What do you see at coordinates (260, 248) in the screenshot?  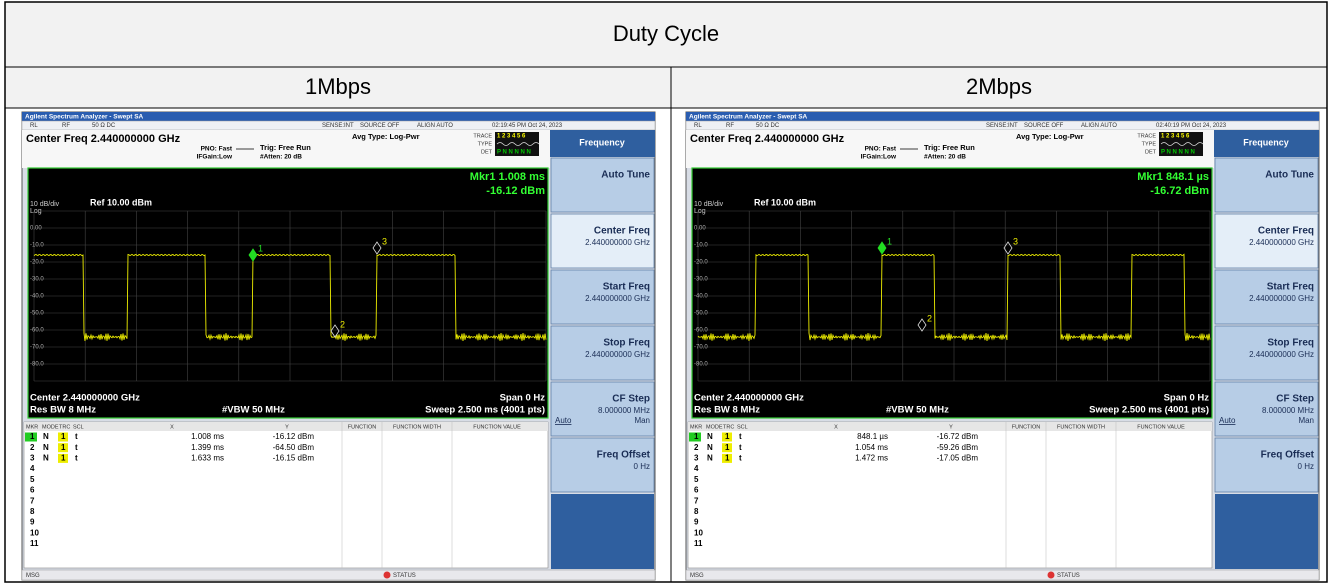 I see `marker-number: 1` at bounding box center [260, 248].